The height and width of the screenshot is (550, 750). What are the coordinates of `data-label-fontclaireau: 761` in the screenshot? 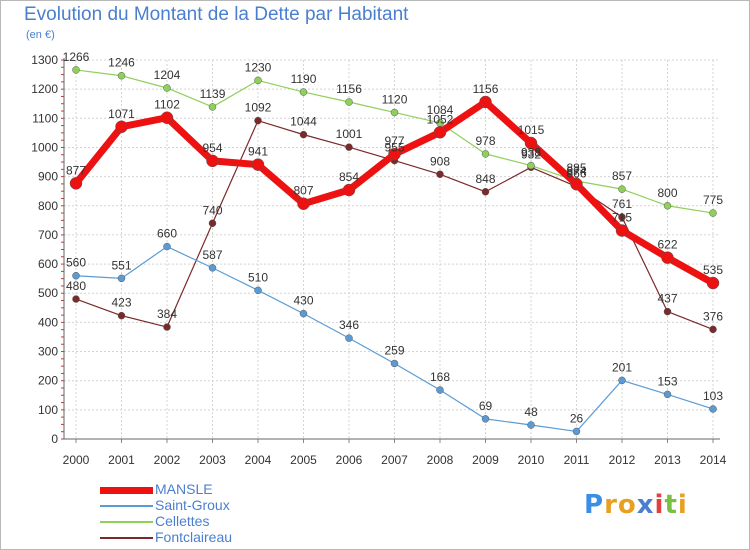 It's located at (622, 204).